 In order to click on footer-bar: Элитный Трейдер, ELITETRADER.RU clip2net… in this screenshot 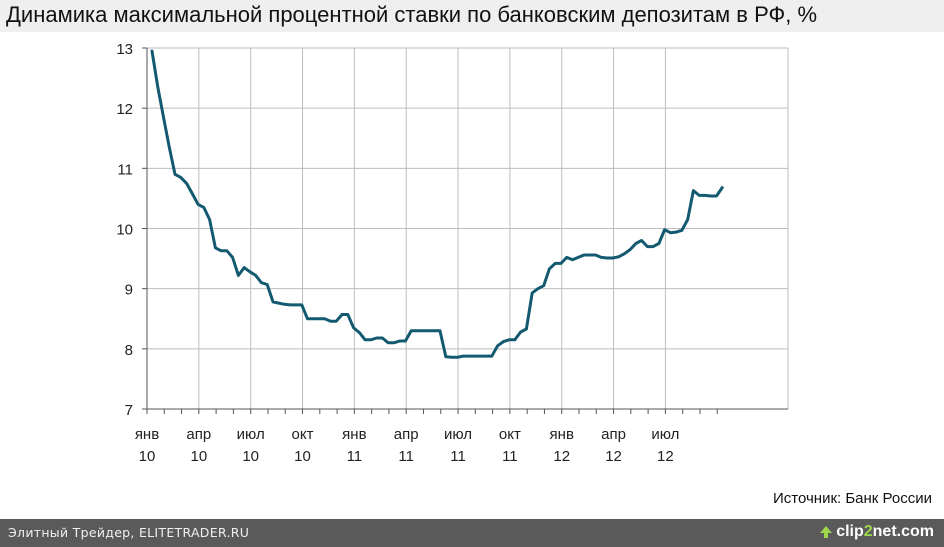, I will do `click(472, 533)`.